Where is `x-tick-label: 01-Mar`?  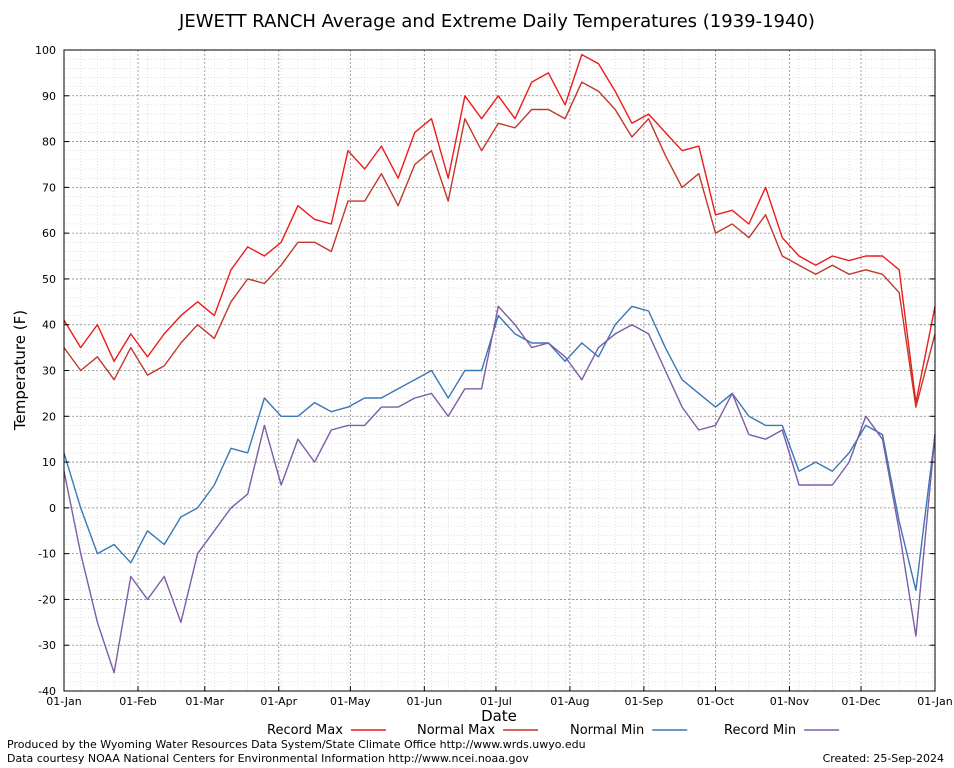
x-tick-label: 01-Mar is located at coordinates (204, 701).